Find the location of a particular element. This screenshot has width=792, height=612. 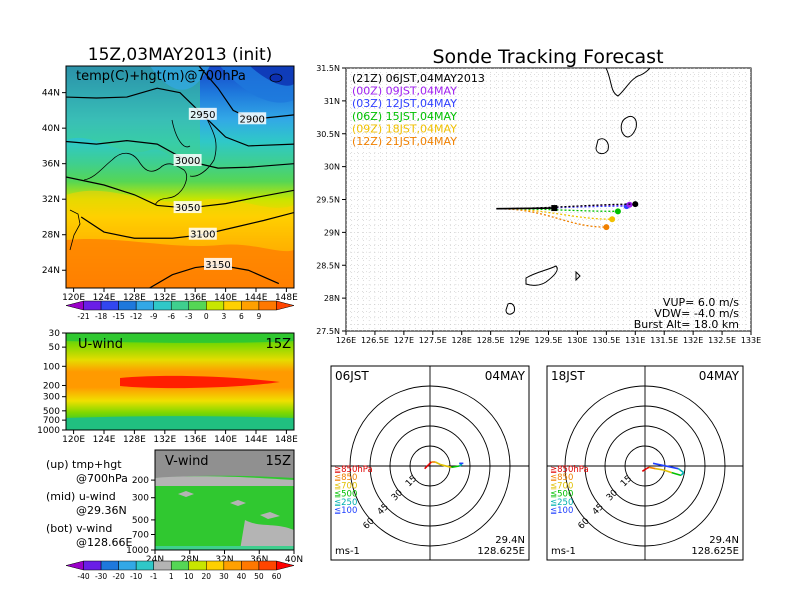

v-colorbar-label: -1 is located at coordinates (154, 576).